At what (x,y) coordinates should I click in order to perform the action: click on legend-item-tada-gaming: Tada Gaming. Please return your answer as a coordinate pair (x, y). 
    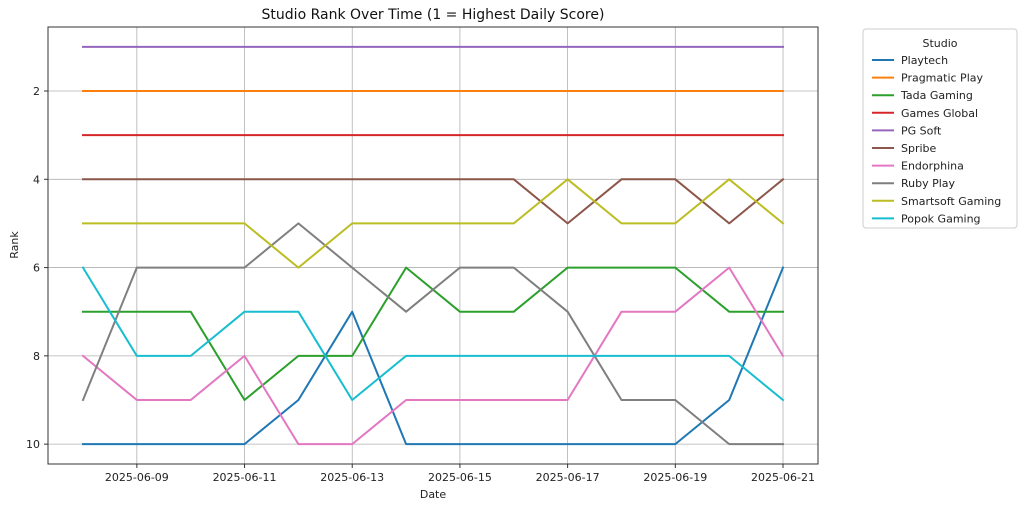
    Looking at the image, I should click on (922, 95).